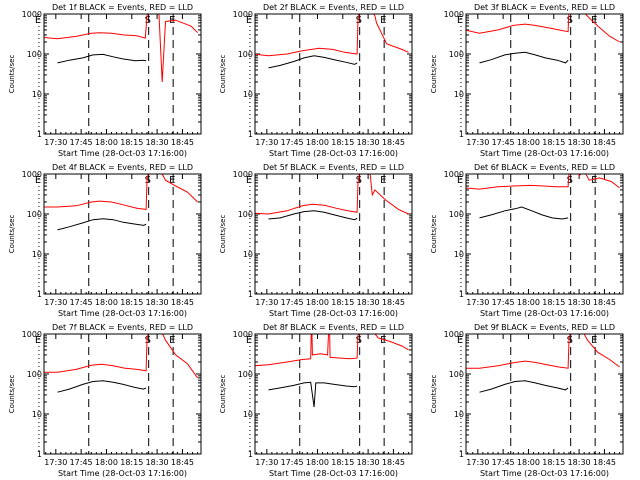 This screenshot has height=480, width=640. Describe the element at coordinates (122, 7) in the screenshot. I see `panel-title: Det 1f BLACK = Events, RED = LLD` at that location.